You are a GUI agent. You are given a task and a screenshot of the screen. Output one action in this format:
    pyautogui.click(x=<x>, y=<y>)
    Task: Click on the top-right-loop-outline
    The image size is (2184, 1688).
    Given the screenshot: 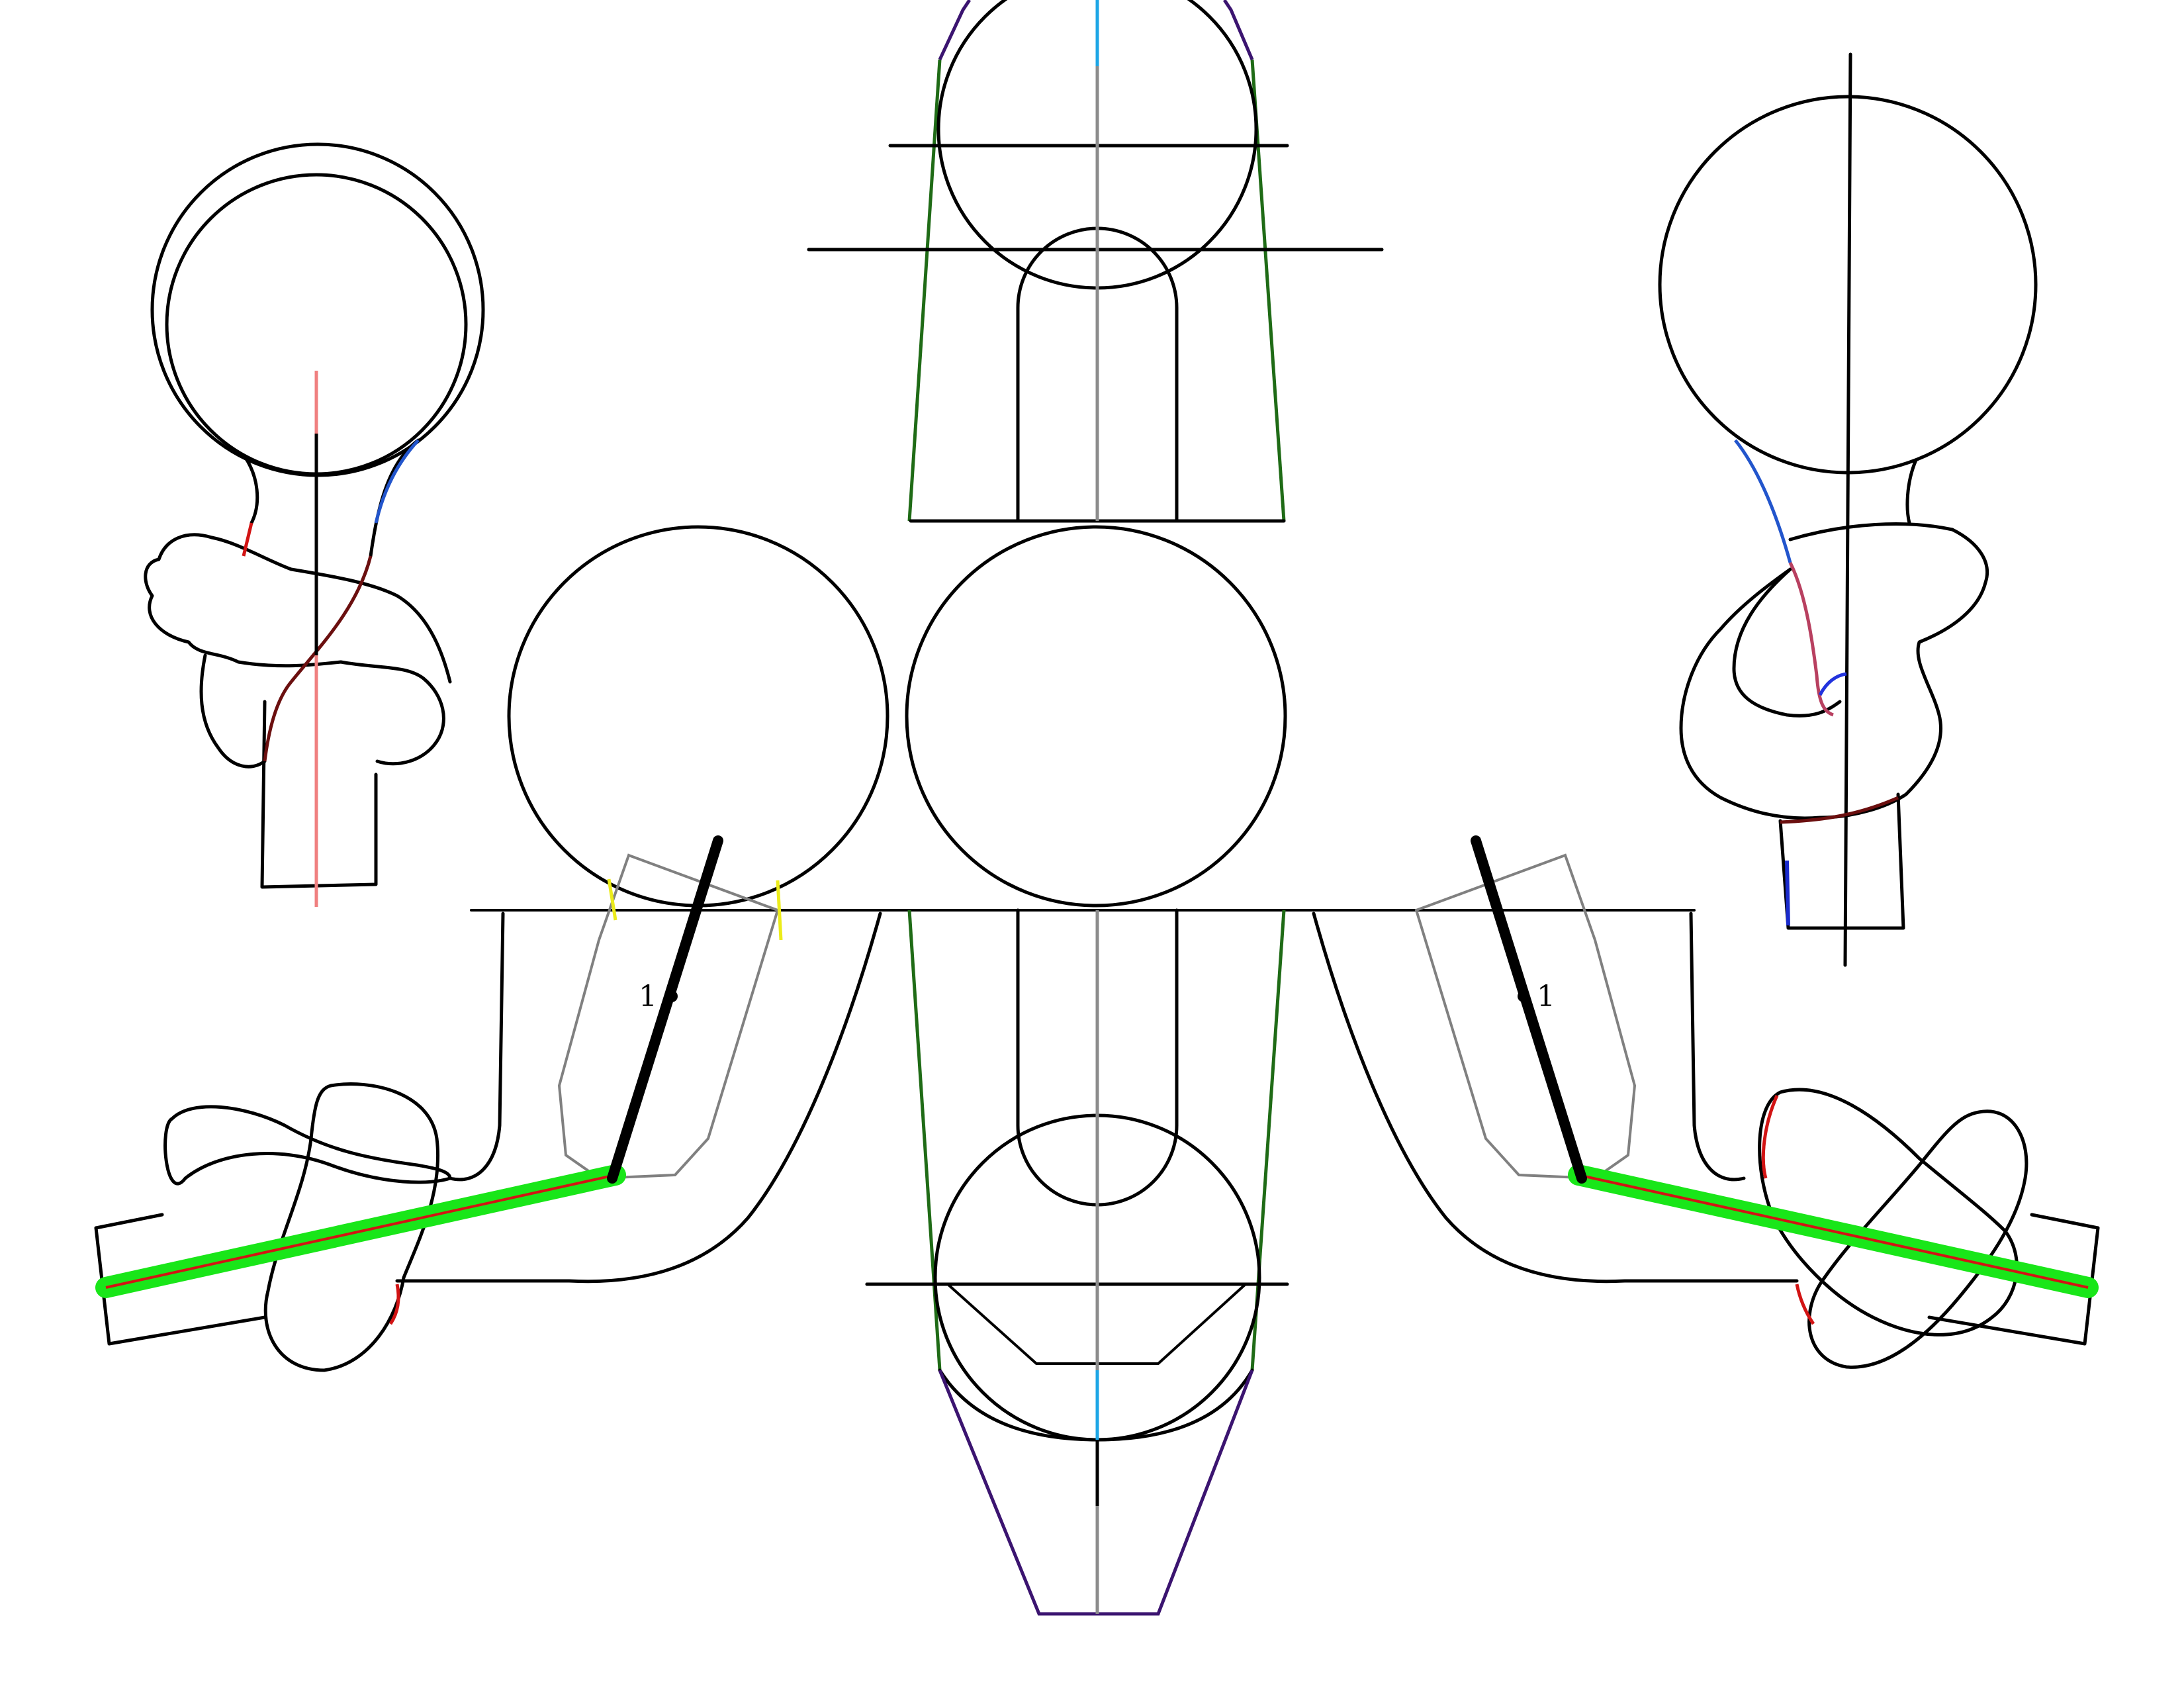 What is the action you would take?
    pyautogui.click(x=1834, y=671)
    